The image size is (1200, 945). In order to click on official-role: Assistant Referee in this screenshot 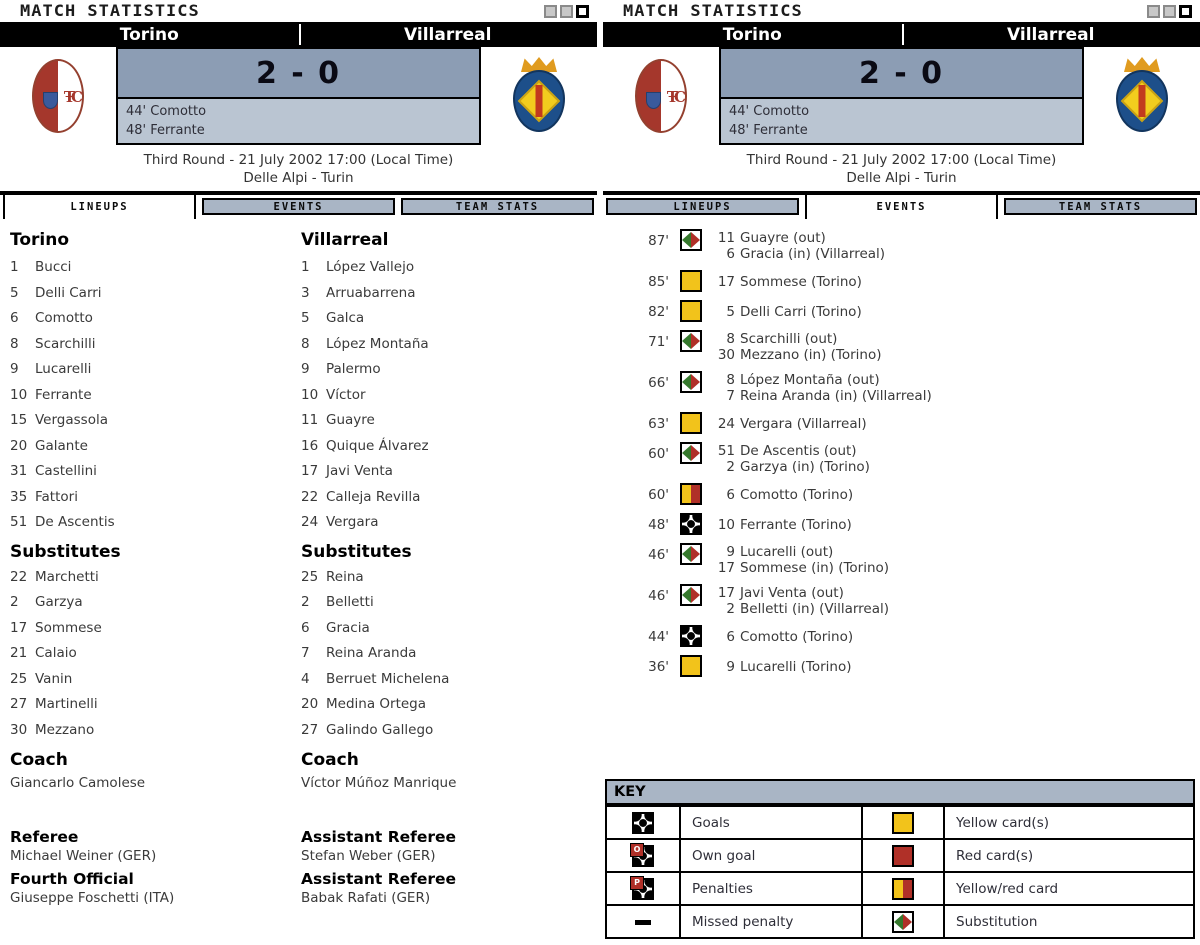, I will do `click(379, 837)`.